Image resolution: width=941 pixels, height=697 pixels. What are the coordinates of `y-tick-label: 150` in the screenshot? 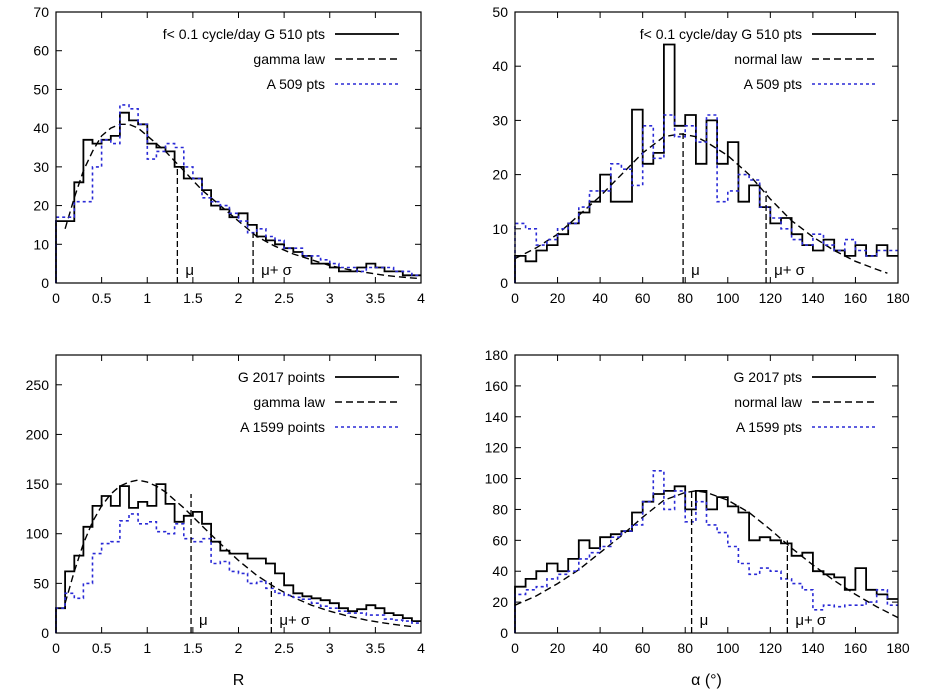 It's located at (38, 484).